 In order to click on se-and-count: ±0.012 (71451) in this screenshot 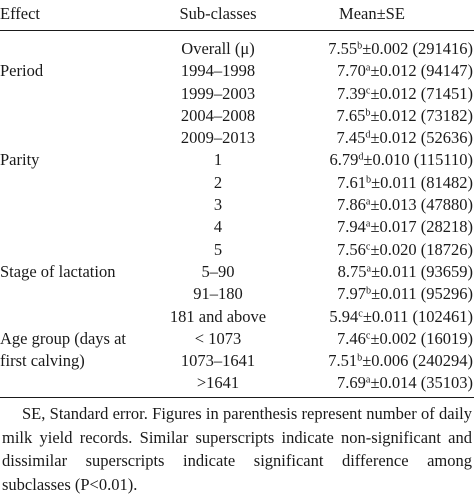, I will do `click(421, 93)`.